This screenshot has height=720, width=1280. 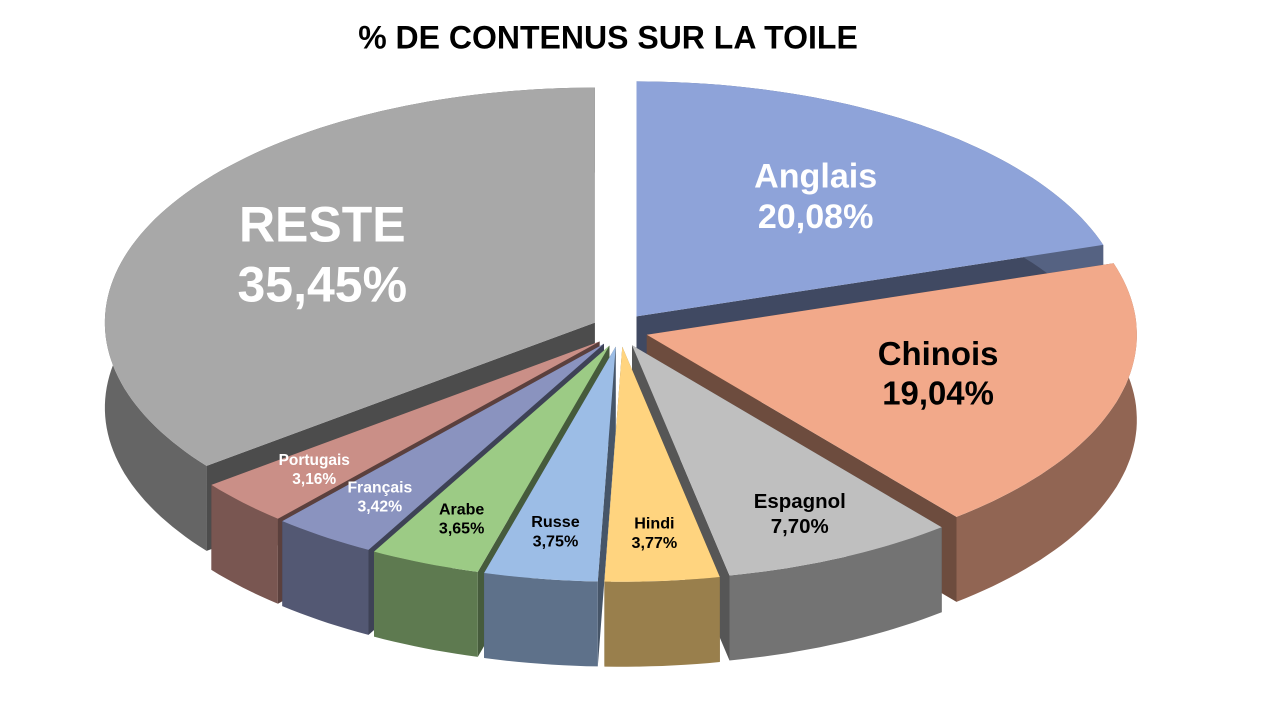 What do you see at coordinates (322, 224) in the screenshot?
I see `category-label: RESTE` at bounding box center [322, 224].